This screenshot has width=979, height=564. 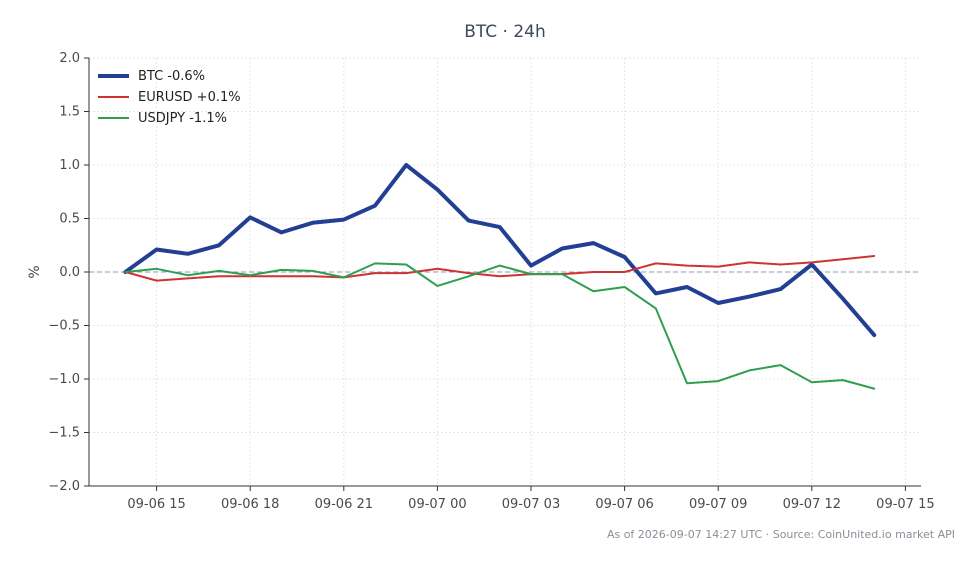 I want to click on x-tick-label: 09-07 00, so click(x=437, y=504).